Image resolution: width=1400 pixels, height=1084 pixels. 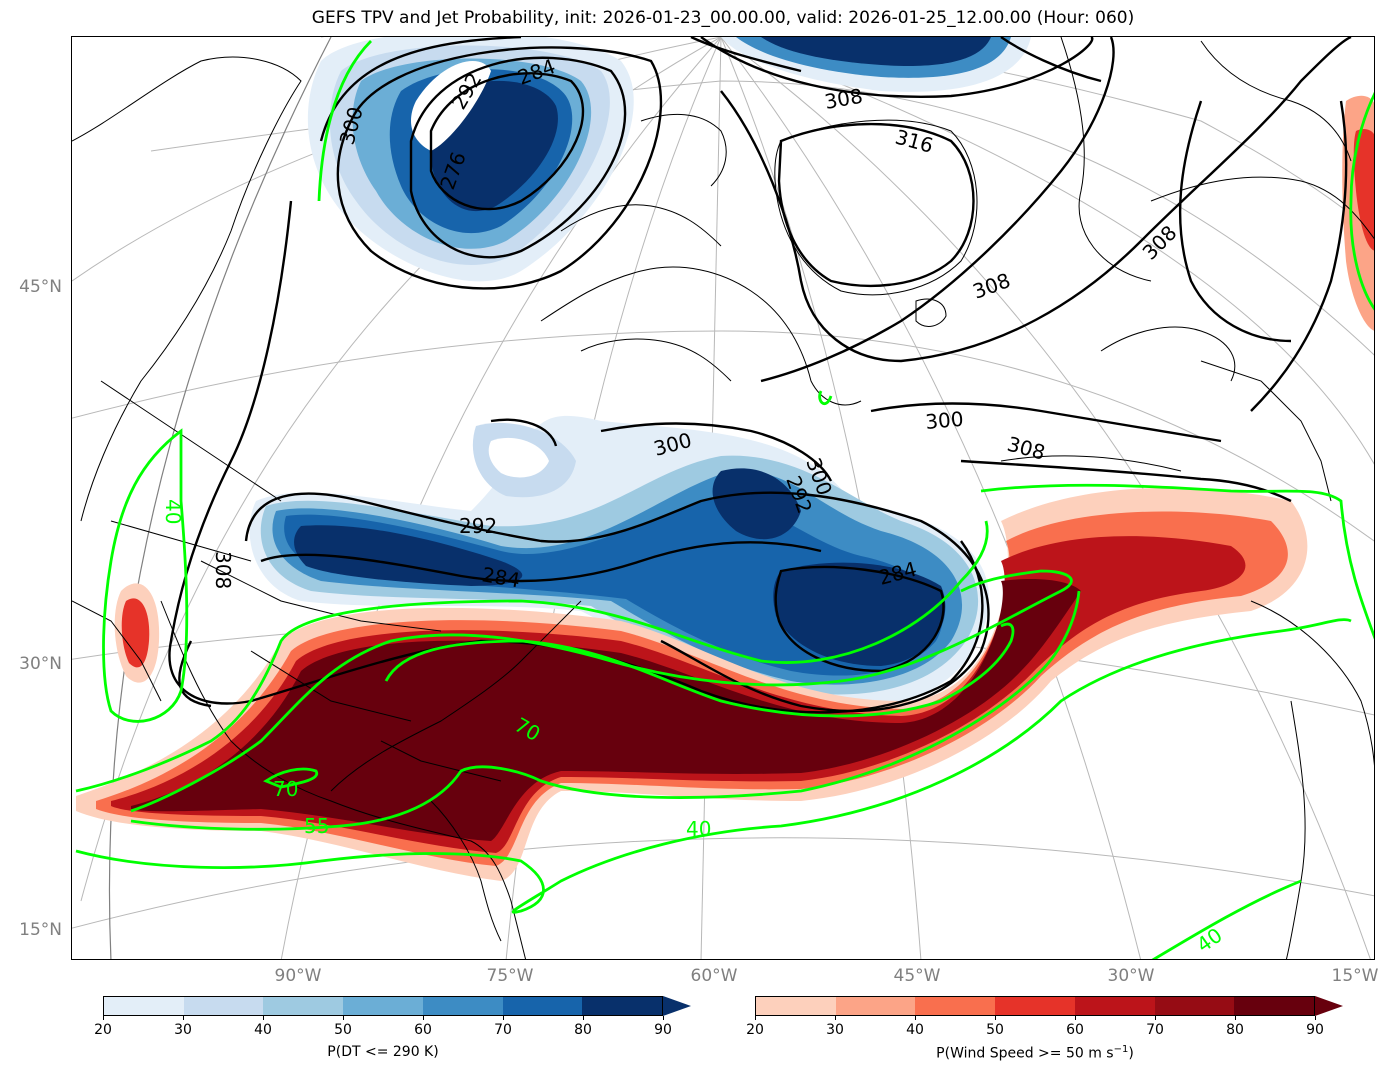 I want to click on colorbar-wind-extend-arrow, so click(x=1329, y=1006).